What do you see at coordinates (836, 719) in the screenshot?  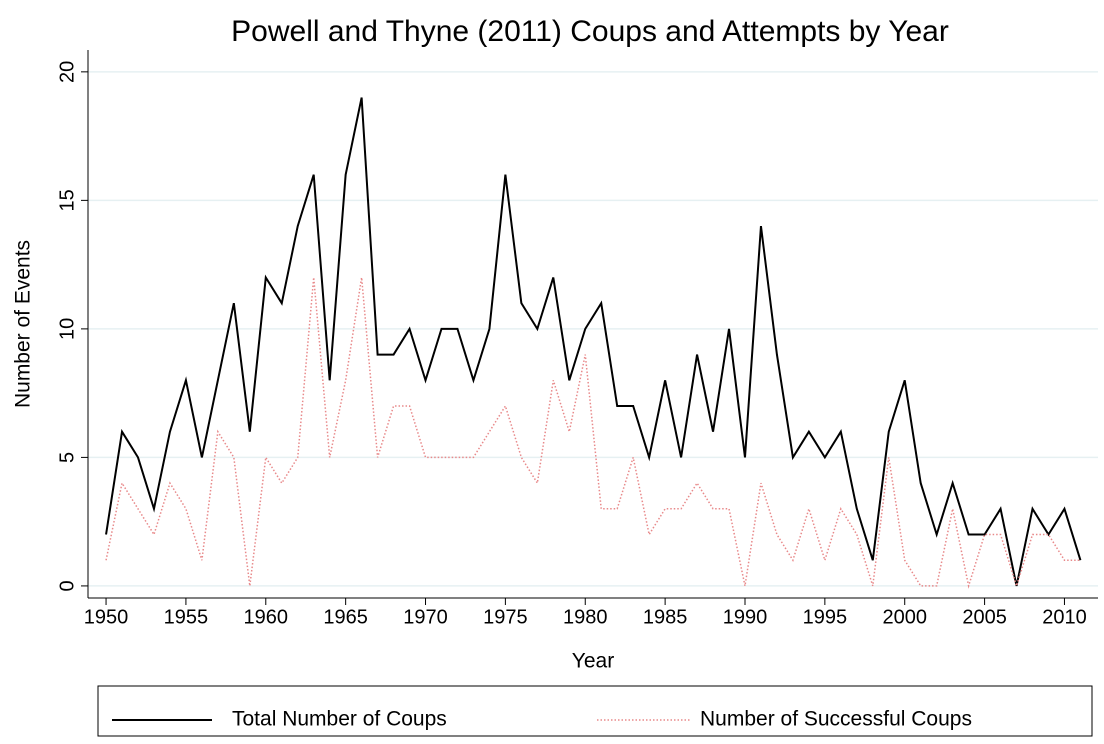 I see `legend-label: Number of Successful Coups` at bounding box center [836, 719].